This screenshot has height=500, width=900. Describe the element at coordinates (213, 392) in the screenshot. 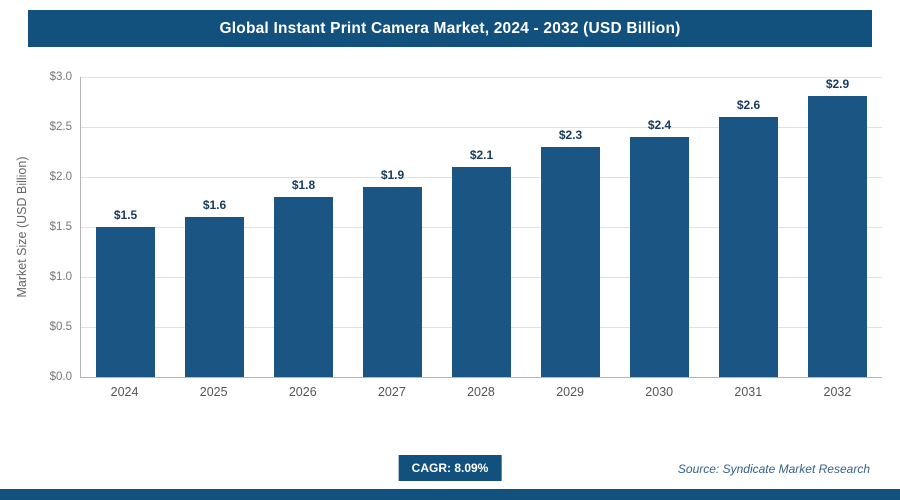

I see `x-tick-label: 2025` at that location.